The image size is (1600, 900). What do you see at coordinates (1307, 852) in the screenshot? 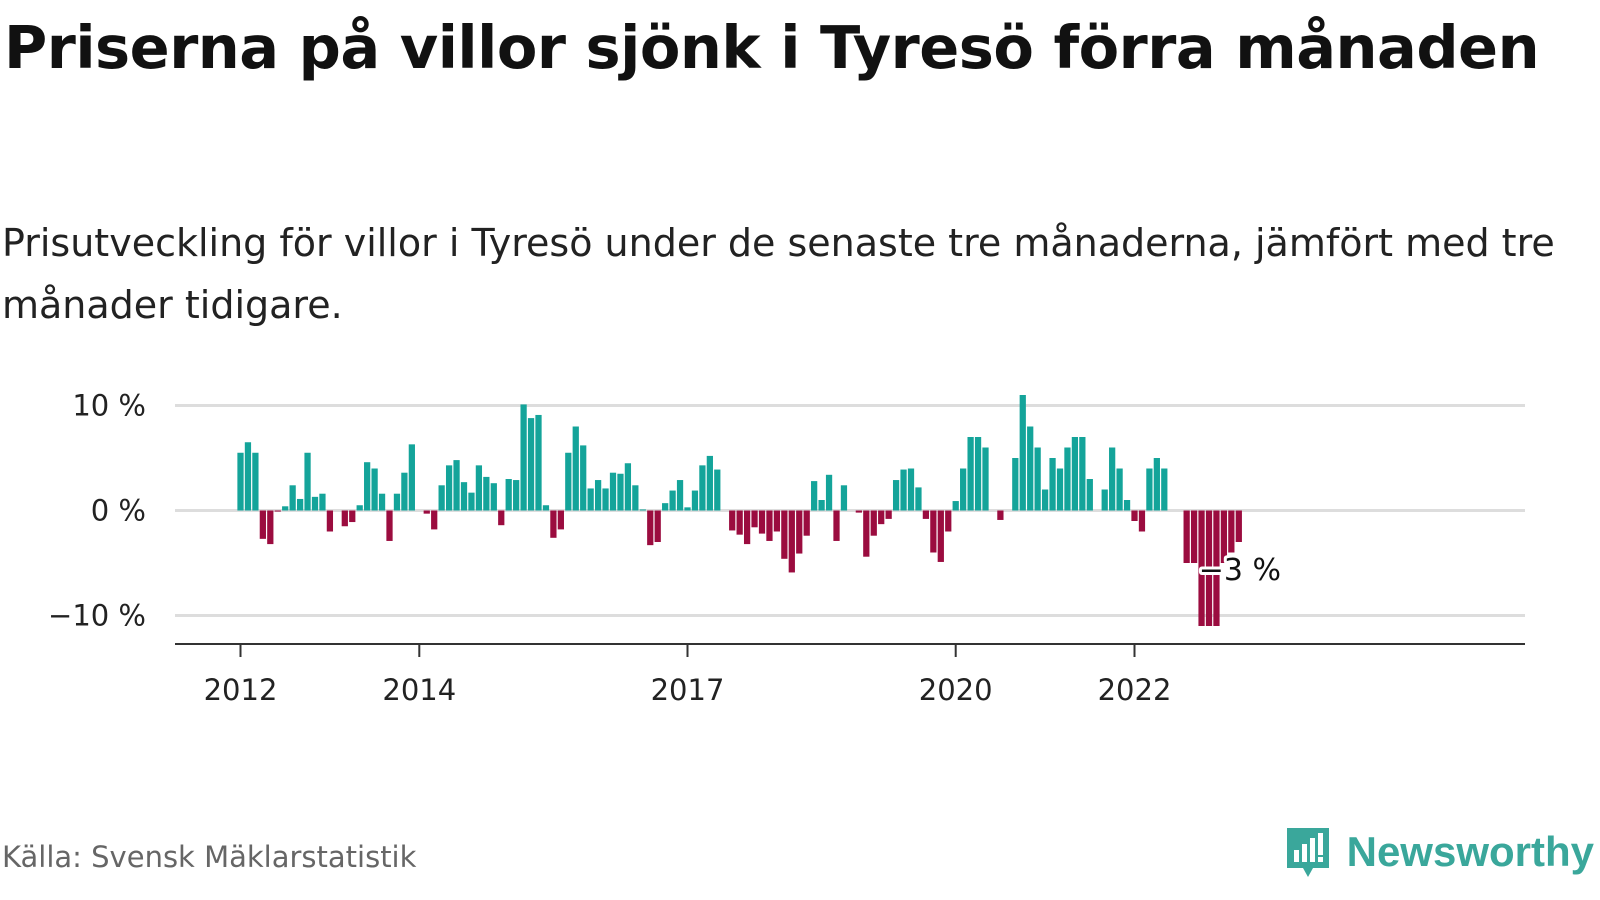
I see `newsworthy-logo-icon` at bounding box center [1307, 852].